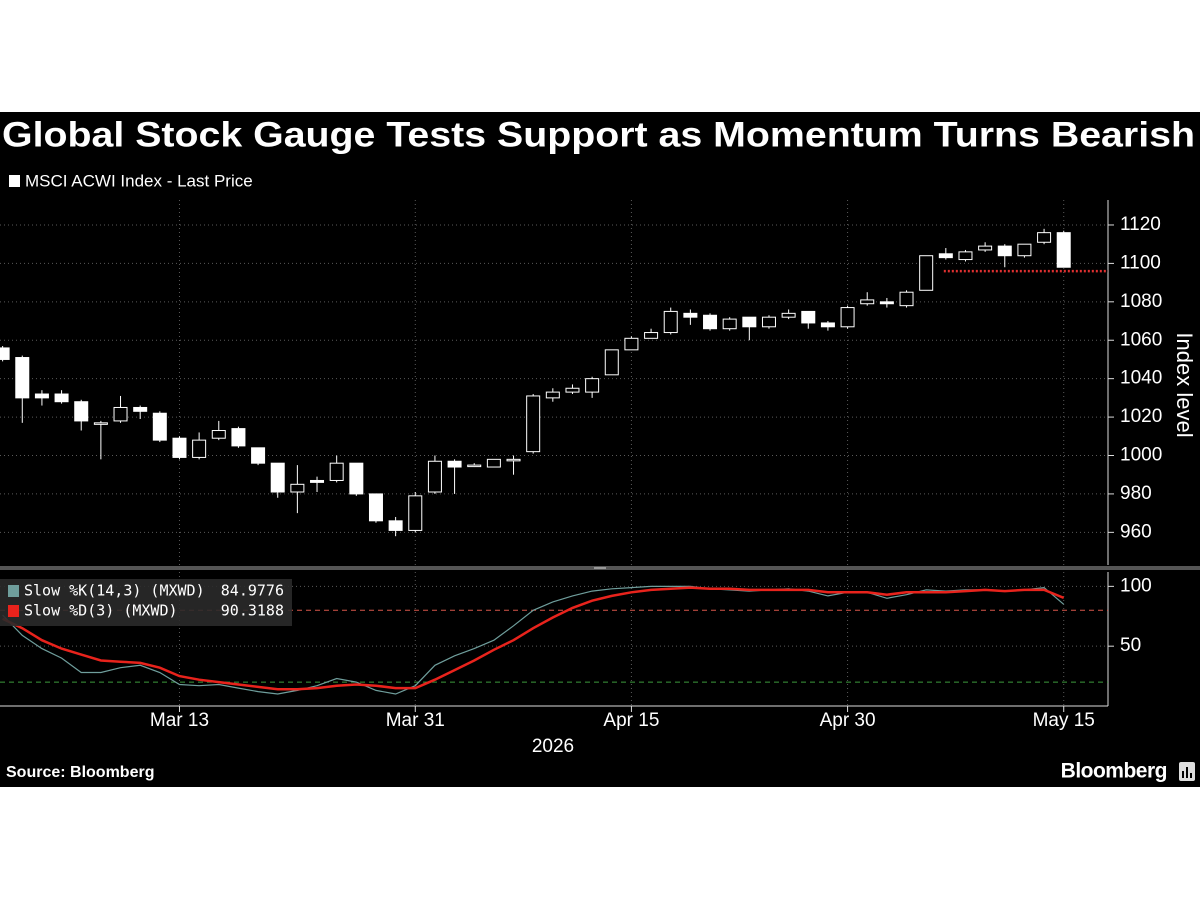  I want to click on x-tick-label: Mar 13, so click(179, 720).